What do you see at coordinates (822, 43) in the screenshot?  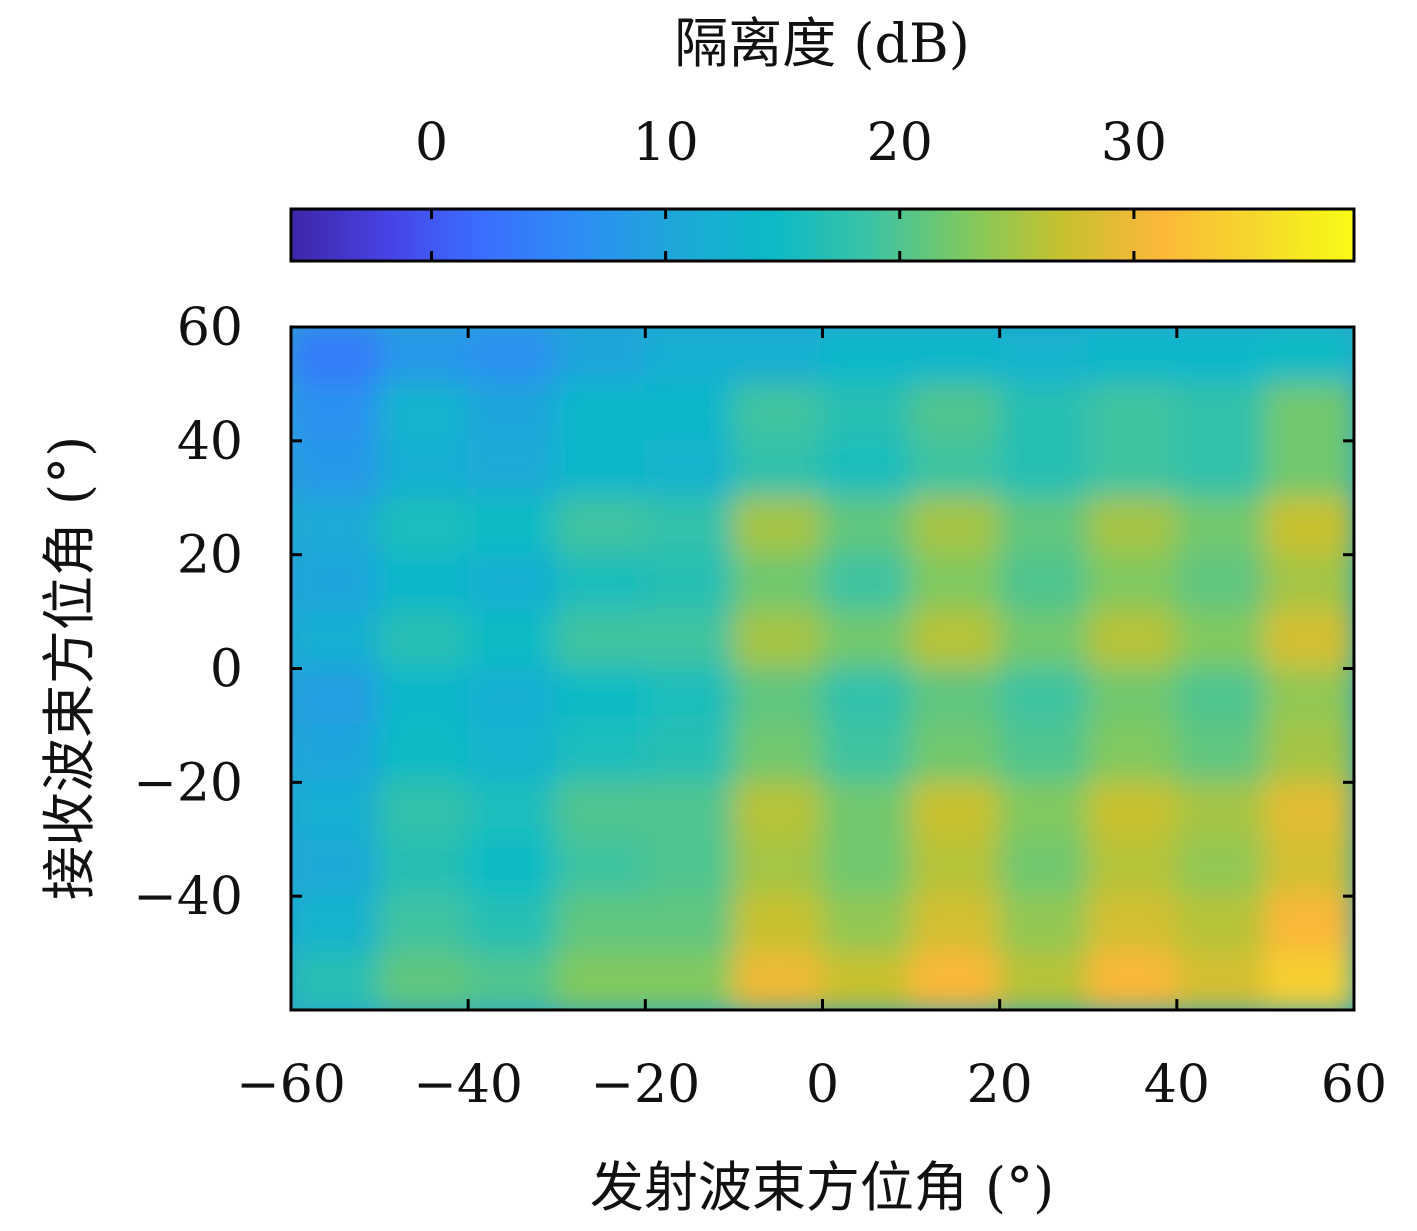 I see `colorbar-label: 隔离度 (dB)` at bounding box center [822, 43].